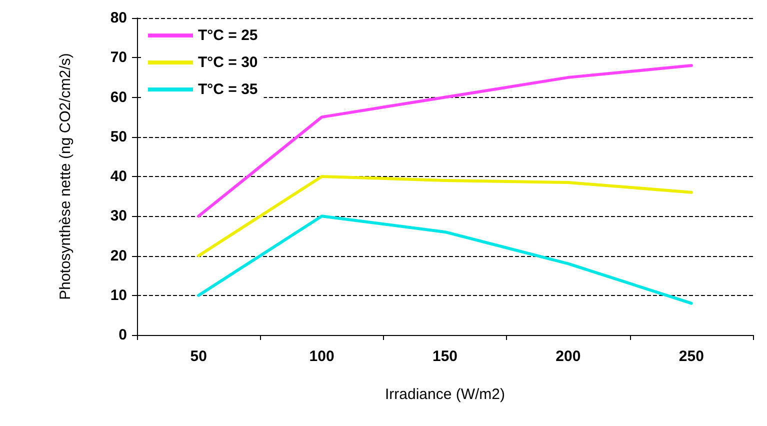 The image size is (767, 426). Describe the element at coordinates (568, 356) in the screenshot. I see `x-tick-label: 200` at that location.